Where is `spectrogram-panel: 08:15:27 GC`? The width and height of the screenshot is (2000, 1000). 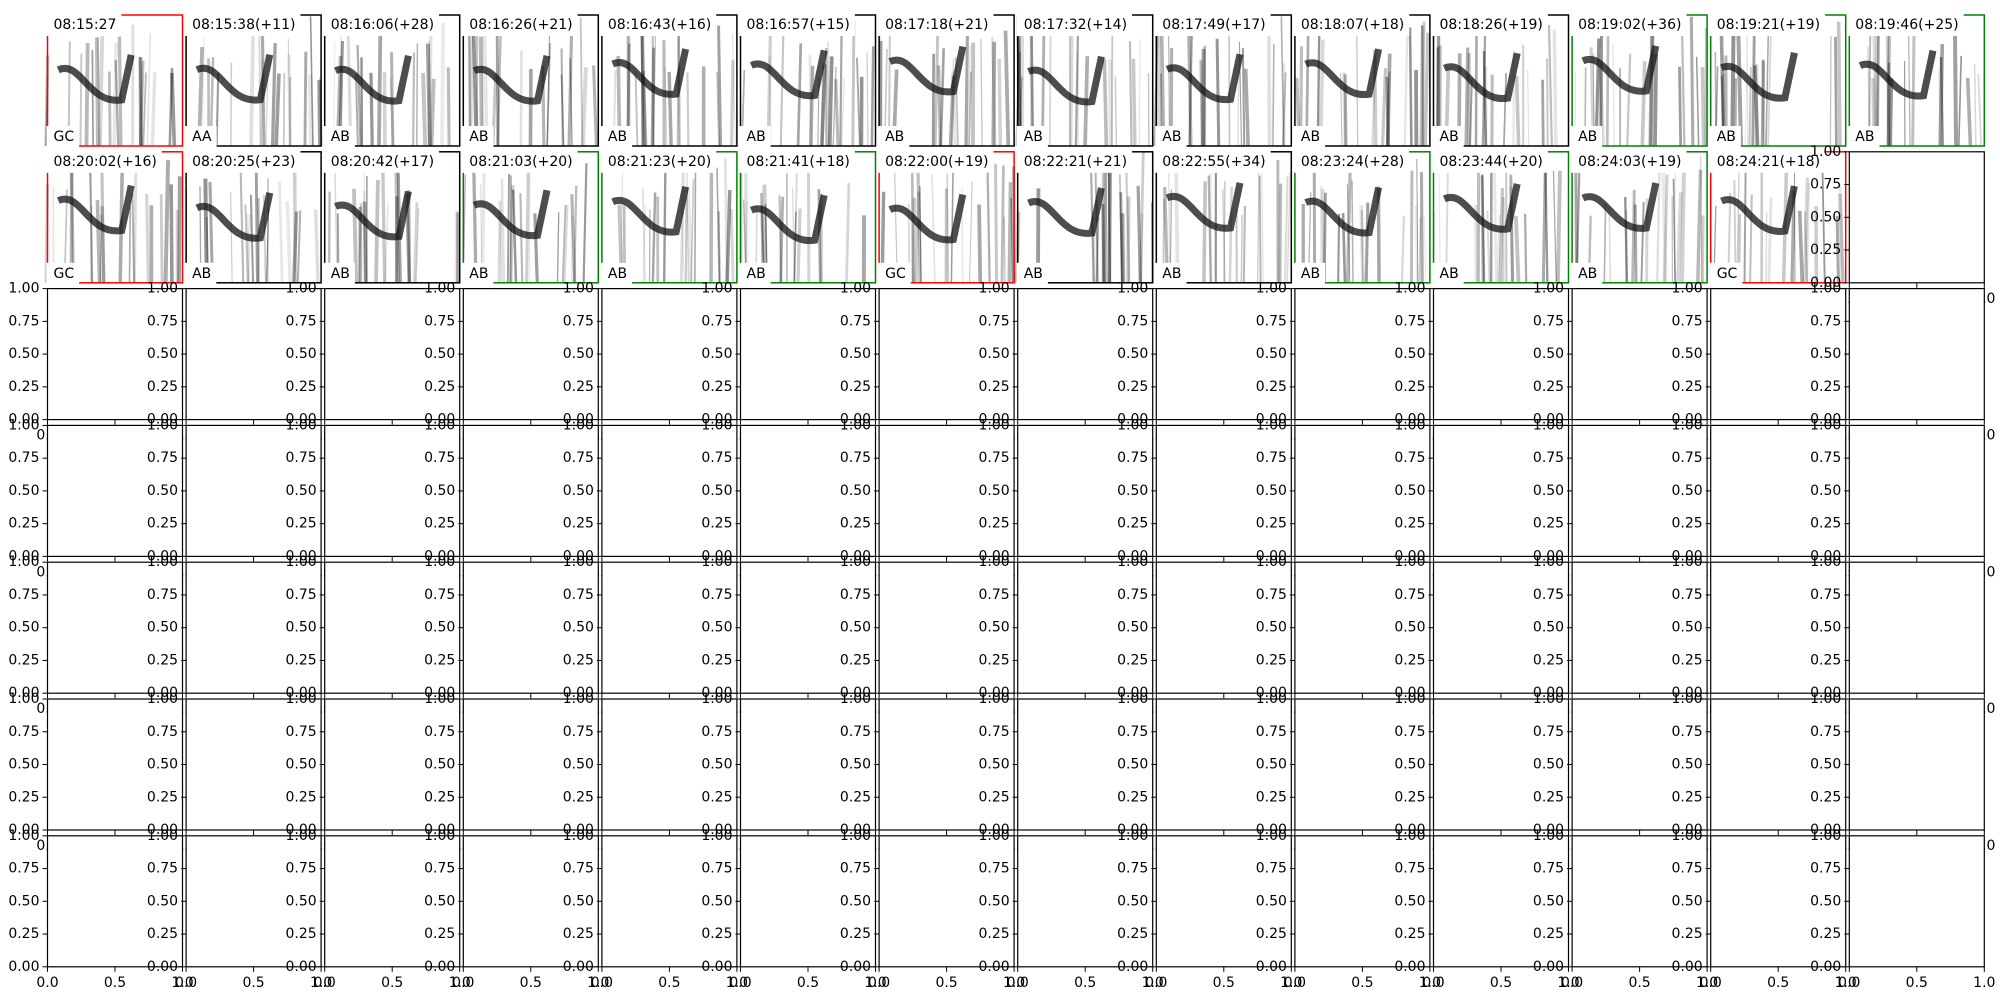
spectrogram-panel: 08:15:27 GC is located at coordinates (114, 80).